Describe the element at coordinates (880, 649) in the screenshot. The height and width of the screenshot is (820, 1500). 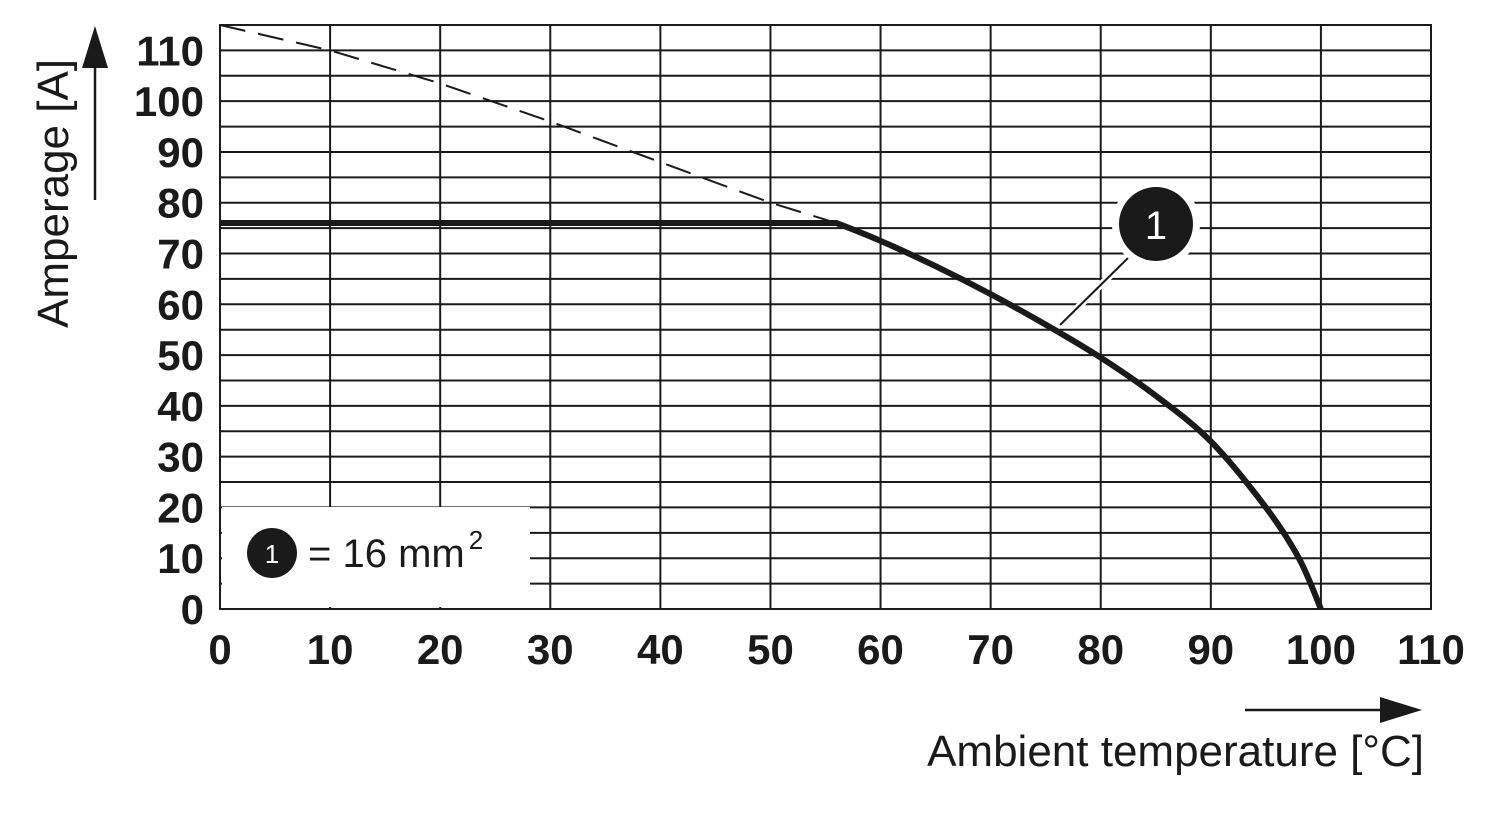
I see `x-tick-label: 60` at that location.